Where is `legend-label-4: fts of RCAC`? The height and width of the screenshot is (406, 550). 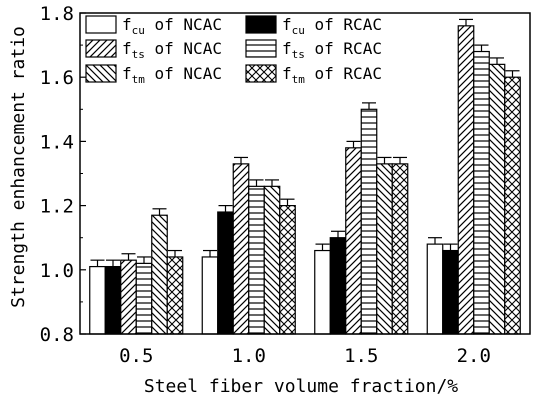 legend-label-4: fts of RCAC is located at coordinates (332, 50).